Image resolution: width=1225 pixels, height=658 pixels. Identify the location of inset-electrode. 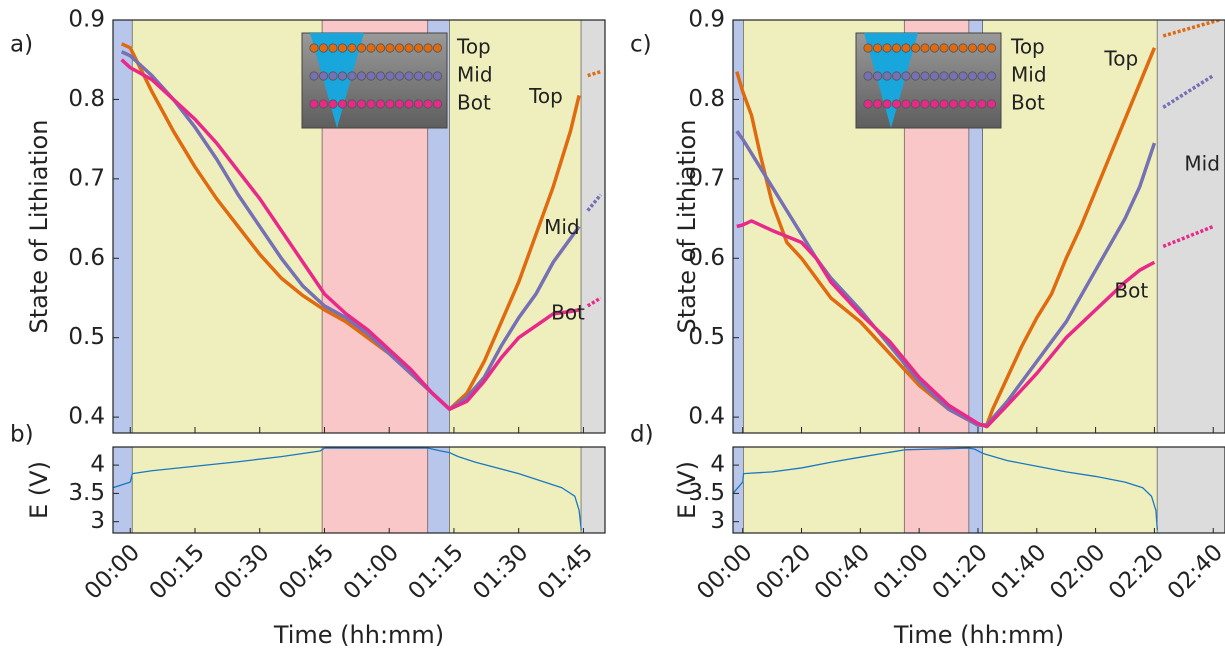
(891, 80).